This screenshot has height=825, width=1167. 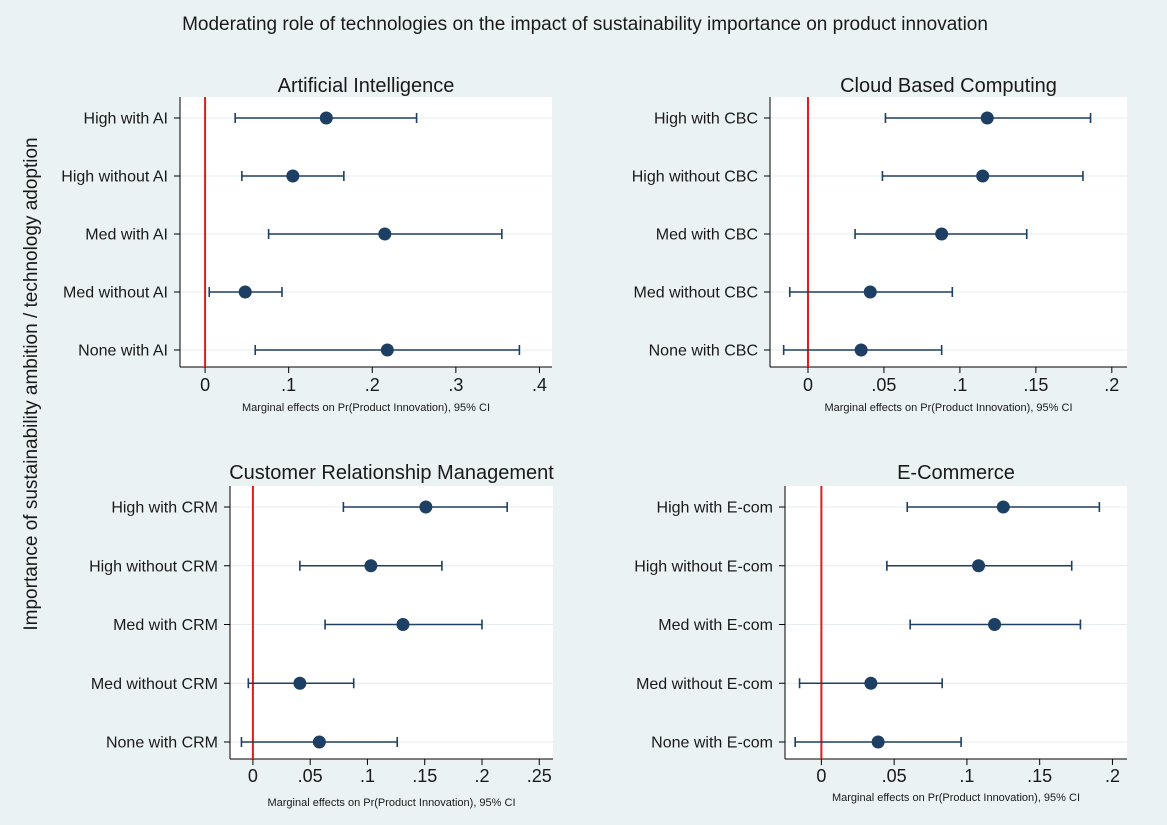 What do you see at coordinates (165, 625) in the screenshot?
I see `y-tick-label: Med with CRM` at bounding box center [165, 625].